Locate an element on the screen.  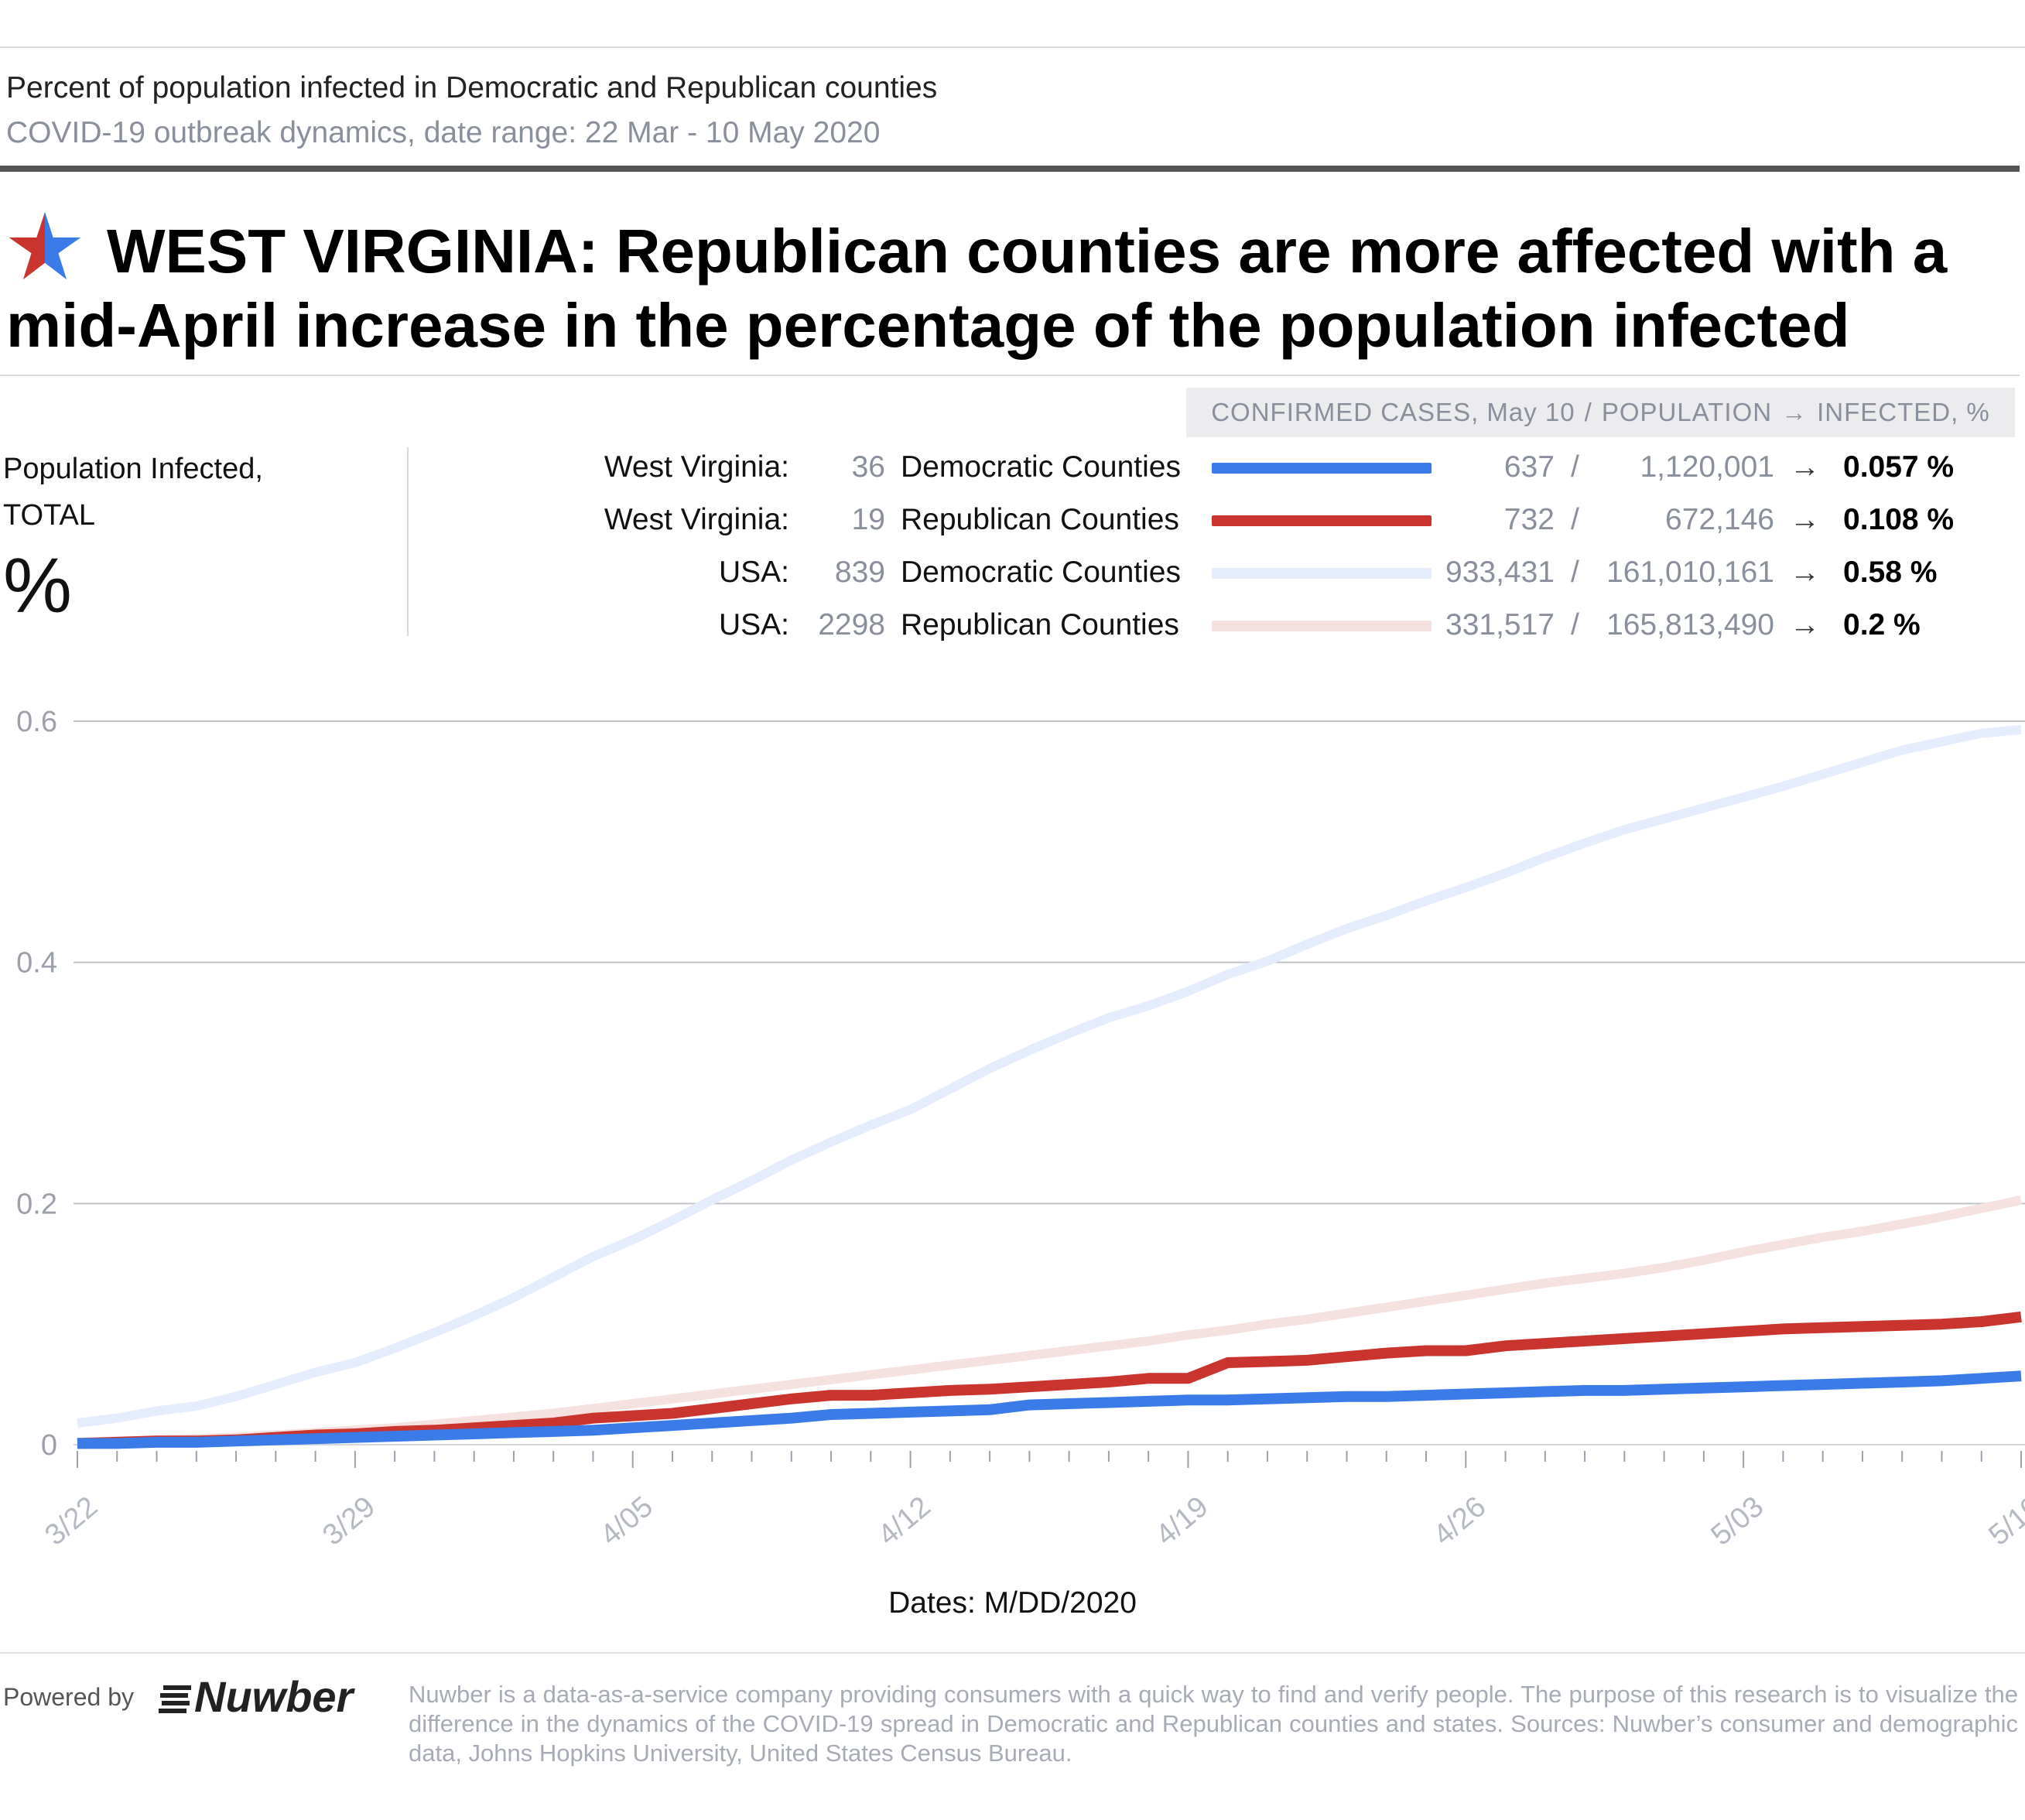
legend-cases: 331,517 is located at coordinates (1500, 624).